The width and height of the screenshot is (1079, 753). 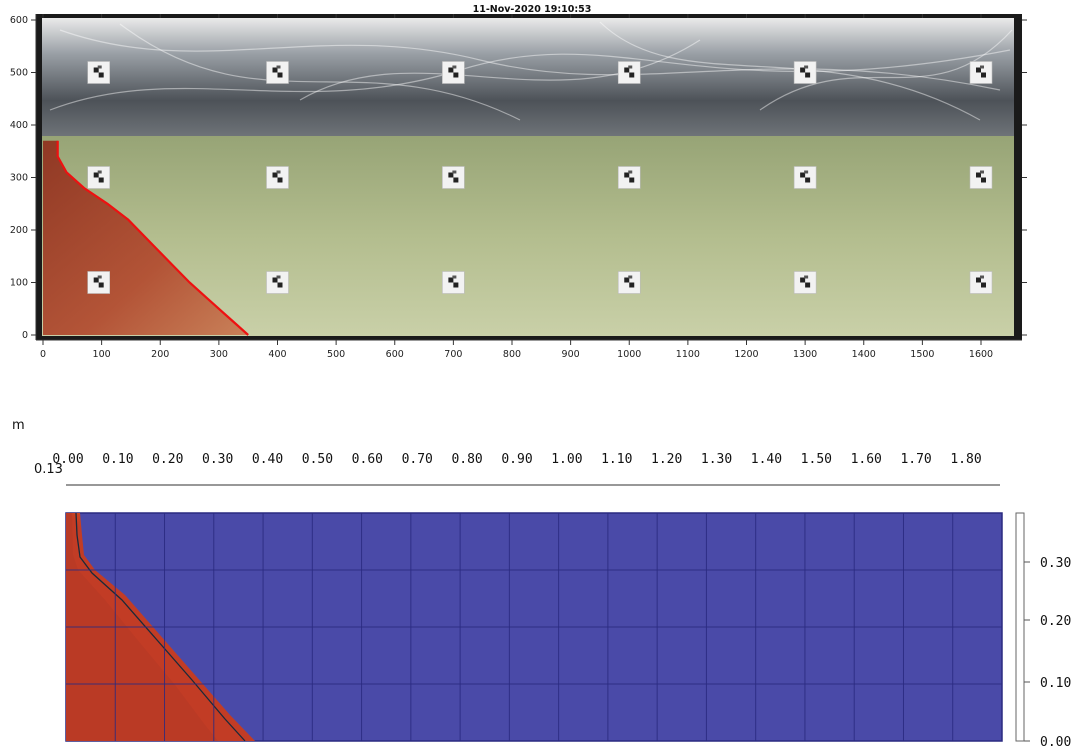 What do you see at coordinates (152, 238) in the screenshot?
I see `interface-curve` at bounding box center [152, 238].